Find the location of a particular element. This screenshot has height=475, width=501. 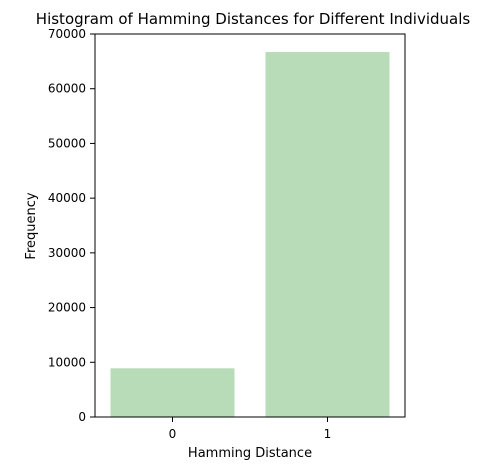

y-axis-label: Frequency is located at coordinates (31, 225).